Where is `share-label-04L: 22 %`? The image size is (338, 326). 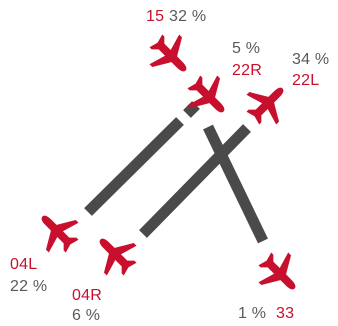 share-label-04L: 22 % is located at coordinates (29, 286).